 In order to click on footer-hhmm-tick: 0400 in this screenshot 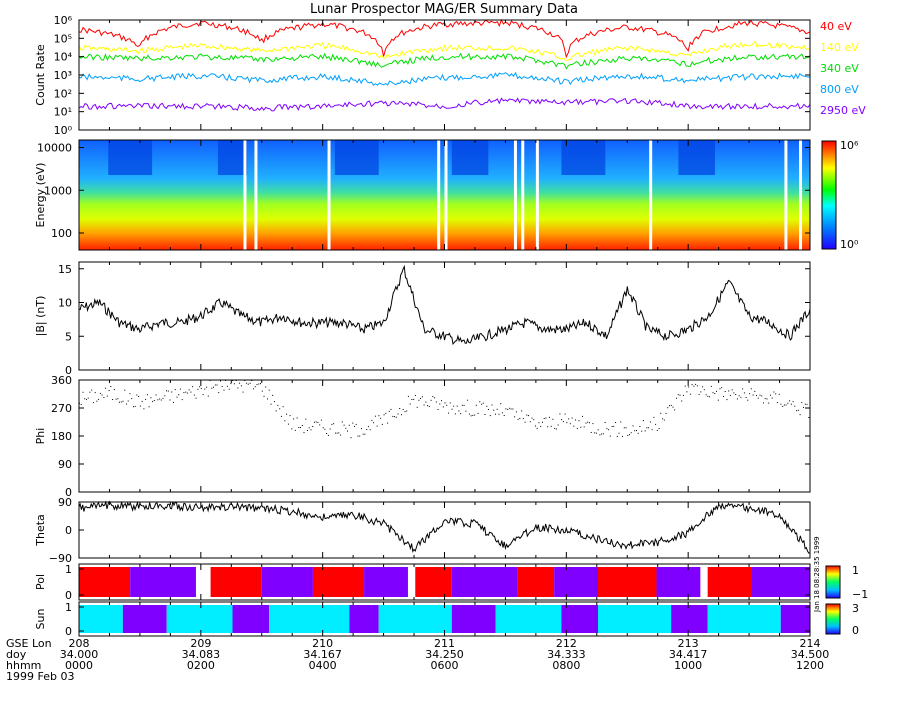, I will do `click(323, 665)`.